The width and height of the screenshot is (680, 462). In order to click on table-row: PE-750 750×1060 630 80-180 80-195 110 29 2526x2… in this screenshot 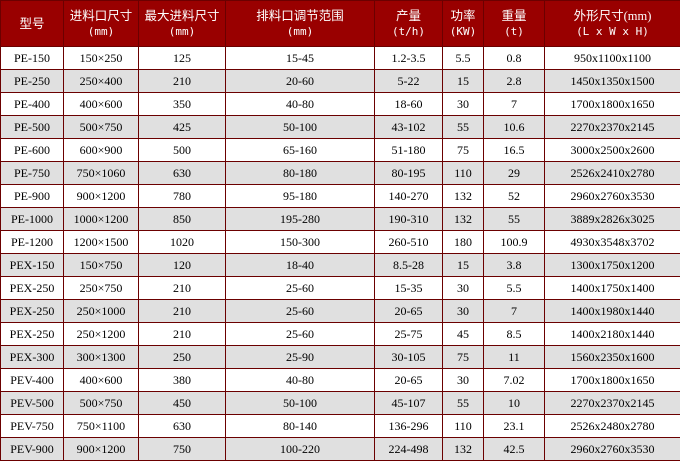, I will do `click(340, 173)`.